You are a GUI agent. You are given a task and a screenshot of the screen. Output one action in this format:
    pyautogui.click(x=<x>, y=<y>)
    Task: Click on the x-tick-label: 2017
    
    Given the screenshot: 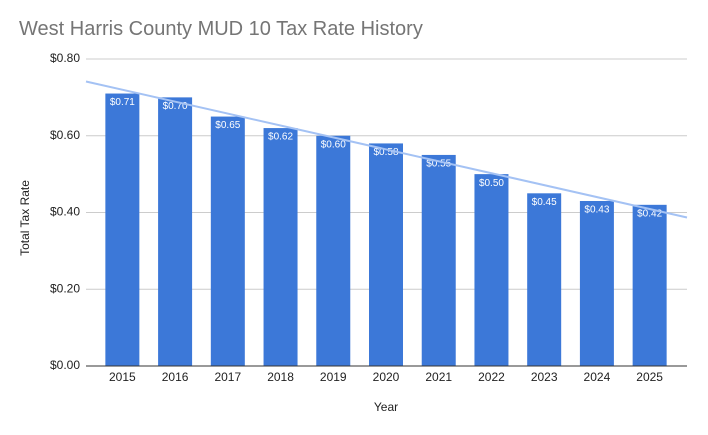 What is the action you would take?
    pyautogui.click(x=227, y=377)
    